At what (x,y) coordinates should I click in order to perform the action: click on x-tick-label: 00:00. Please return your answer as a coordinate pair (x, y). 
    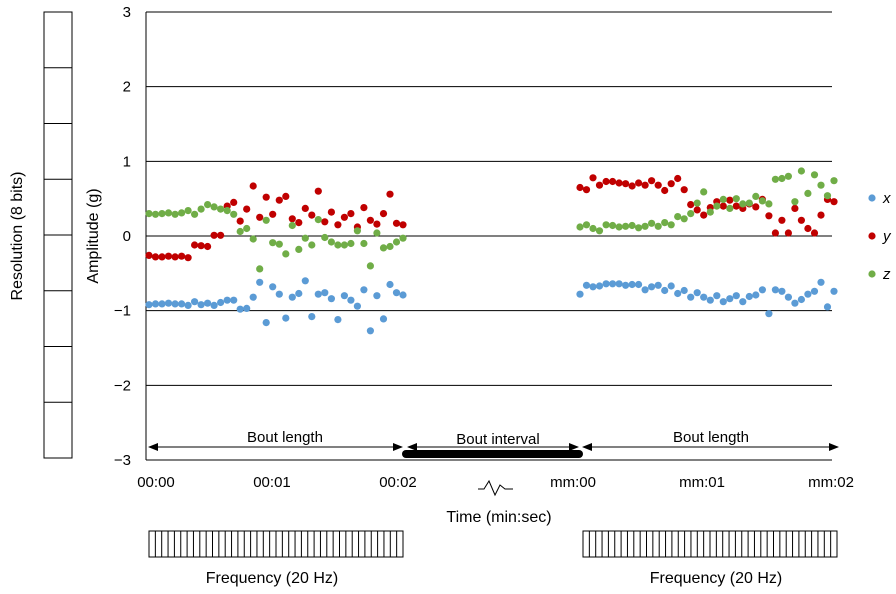
    Looking at the image, I should click on (156, 482).